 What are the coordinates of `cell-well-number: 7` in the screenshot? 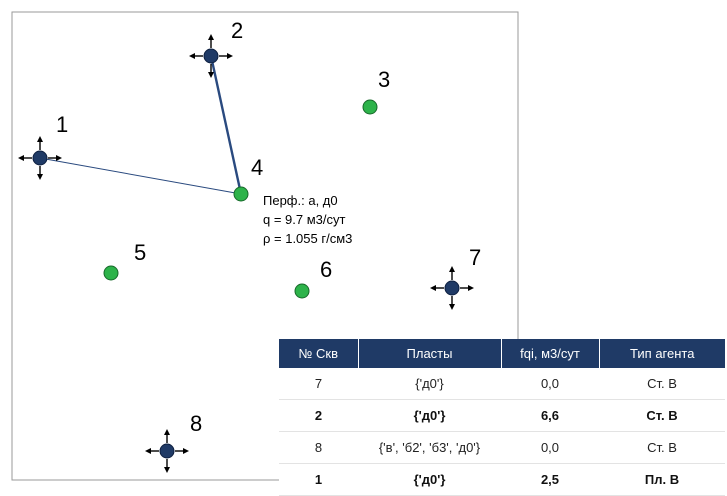 It's located at (318, 384).